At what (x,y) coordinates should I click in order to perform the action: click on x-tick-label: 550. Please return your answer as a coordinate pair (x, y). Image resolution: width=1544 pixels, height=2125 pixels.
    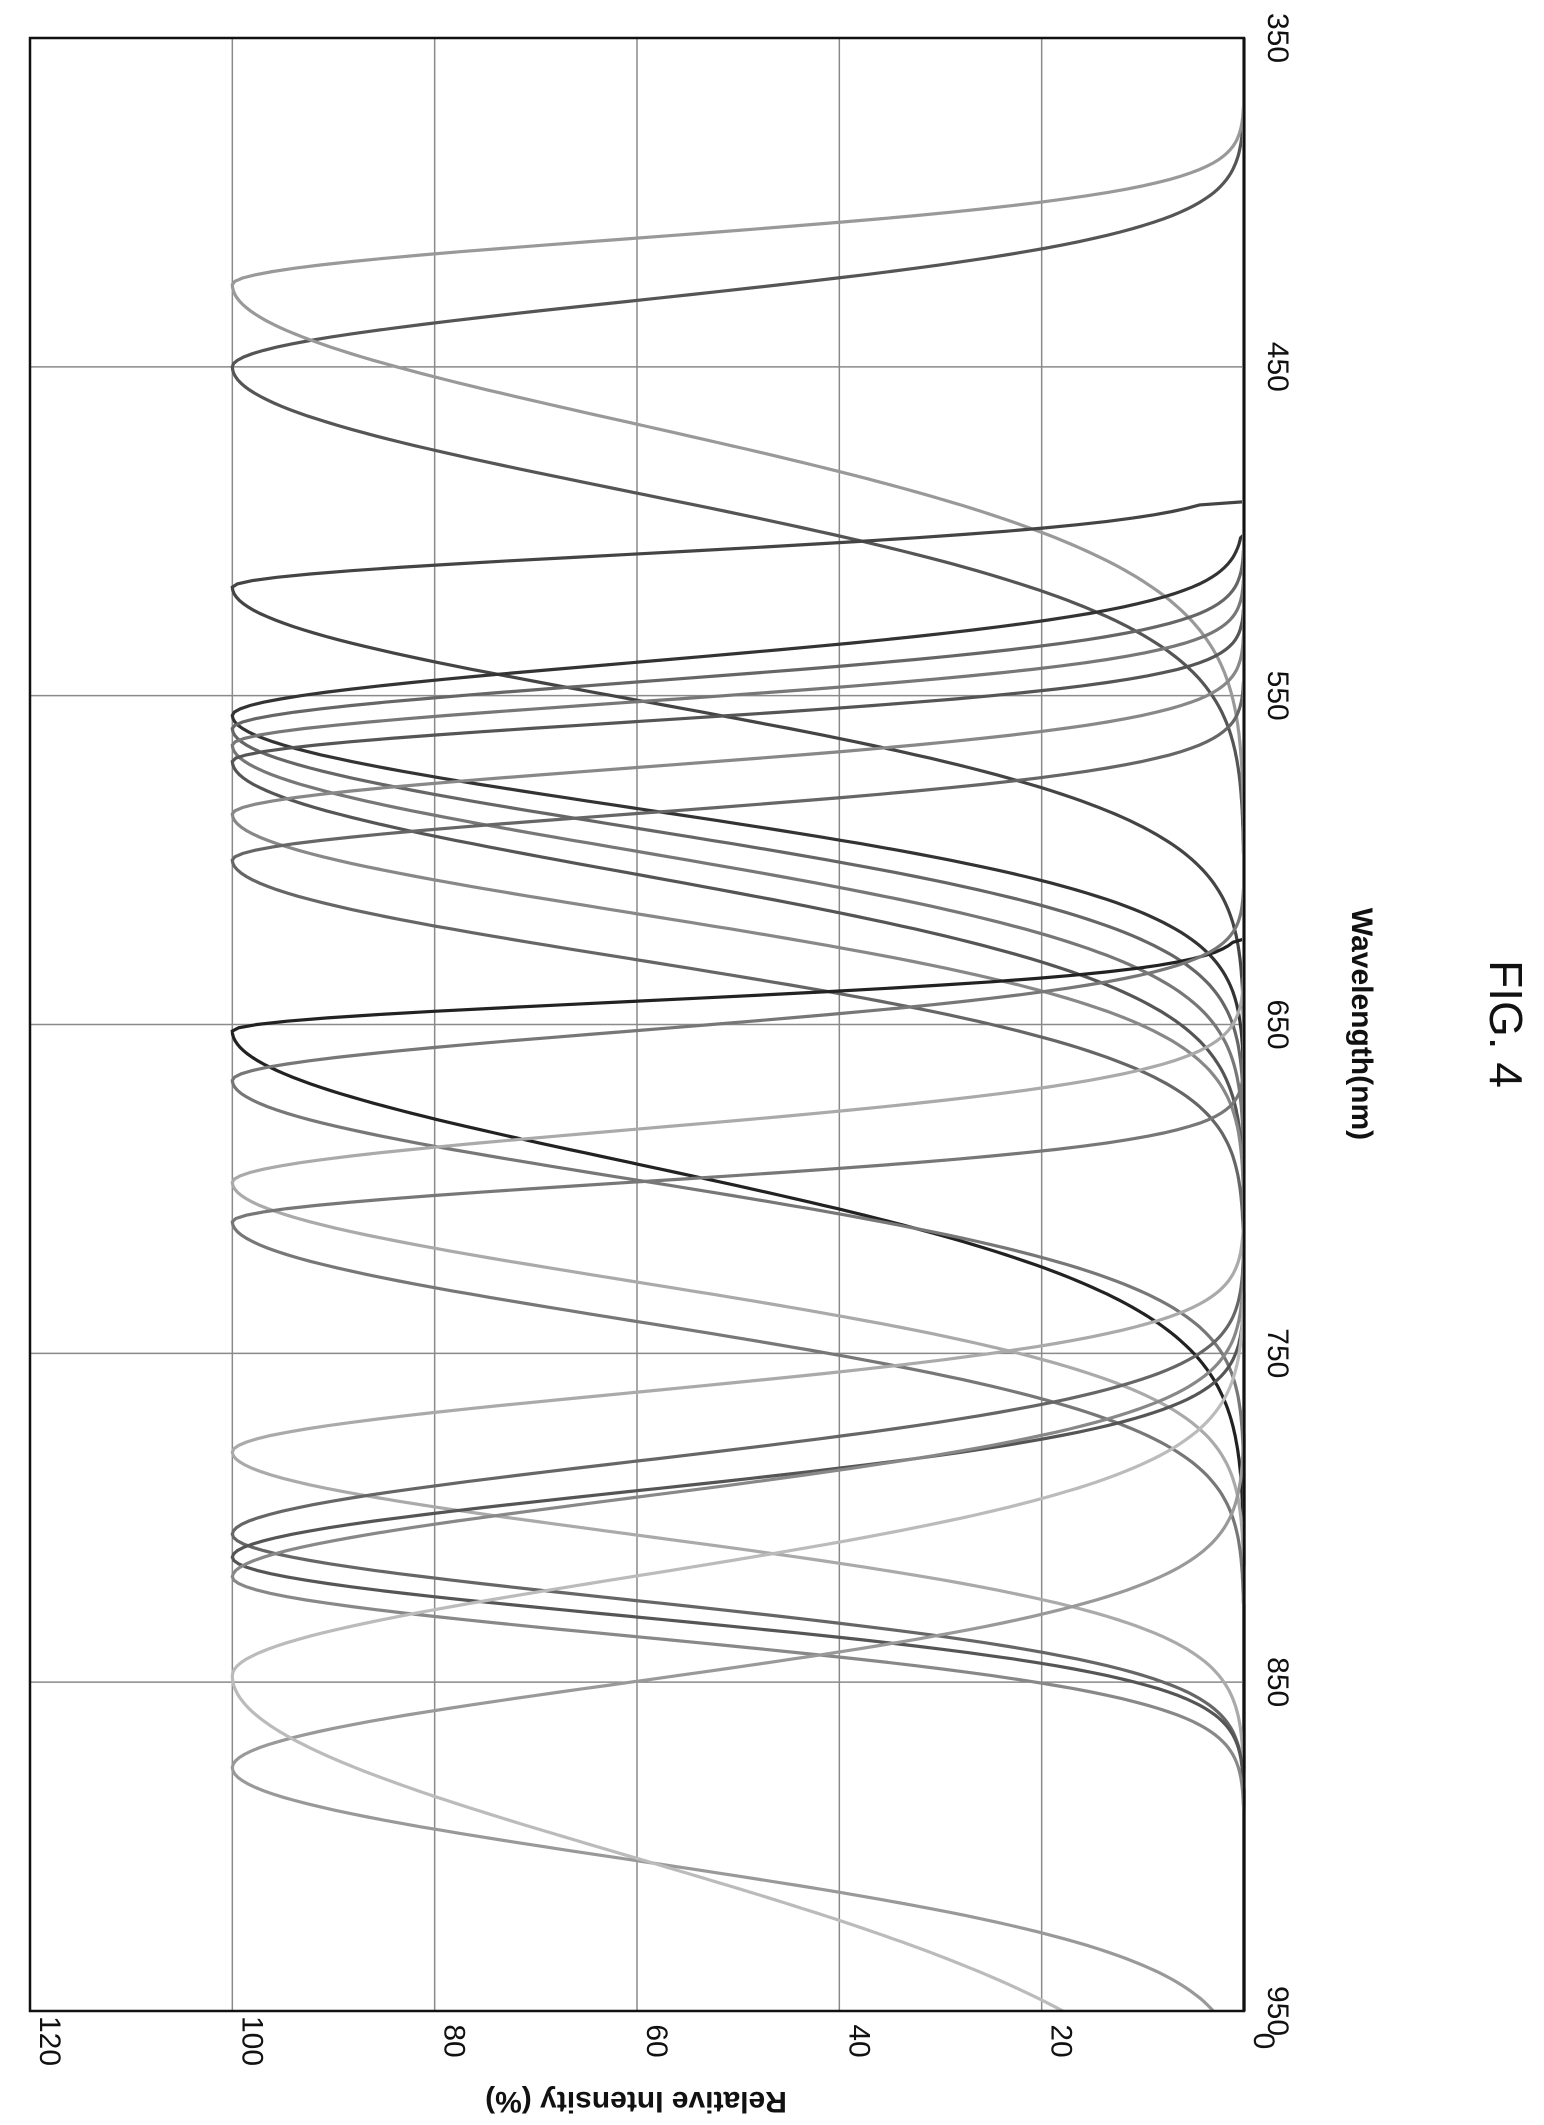
    Looking at the image, I should click on (1277, 696).